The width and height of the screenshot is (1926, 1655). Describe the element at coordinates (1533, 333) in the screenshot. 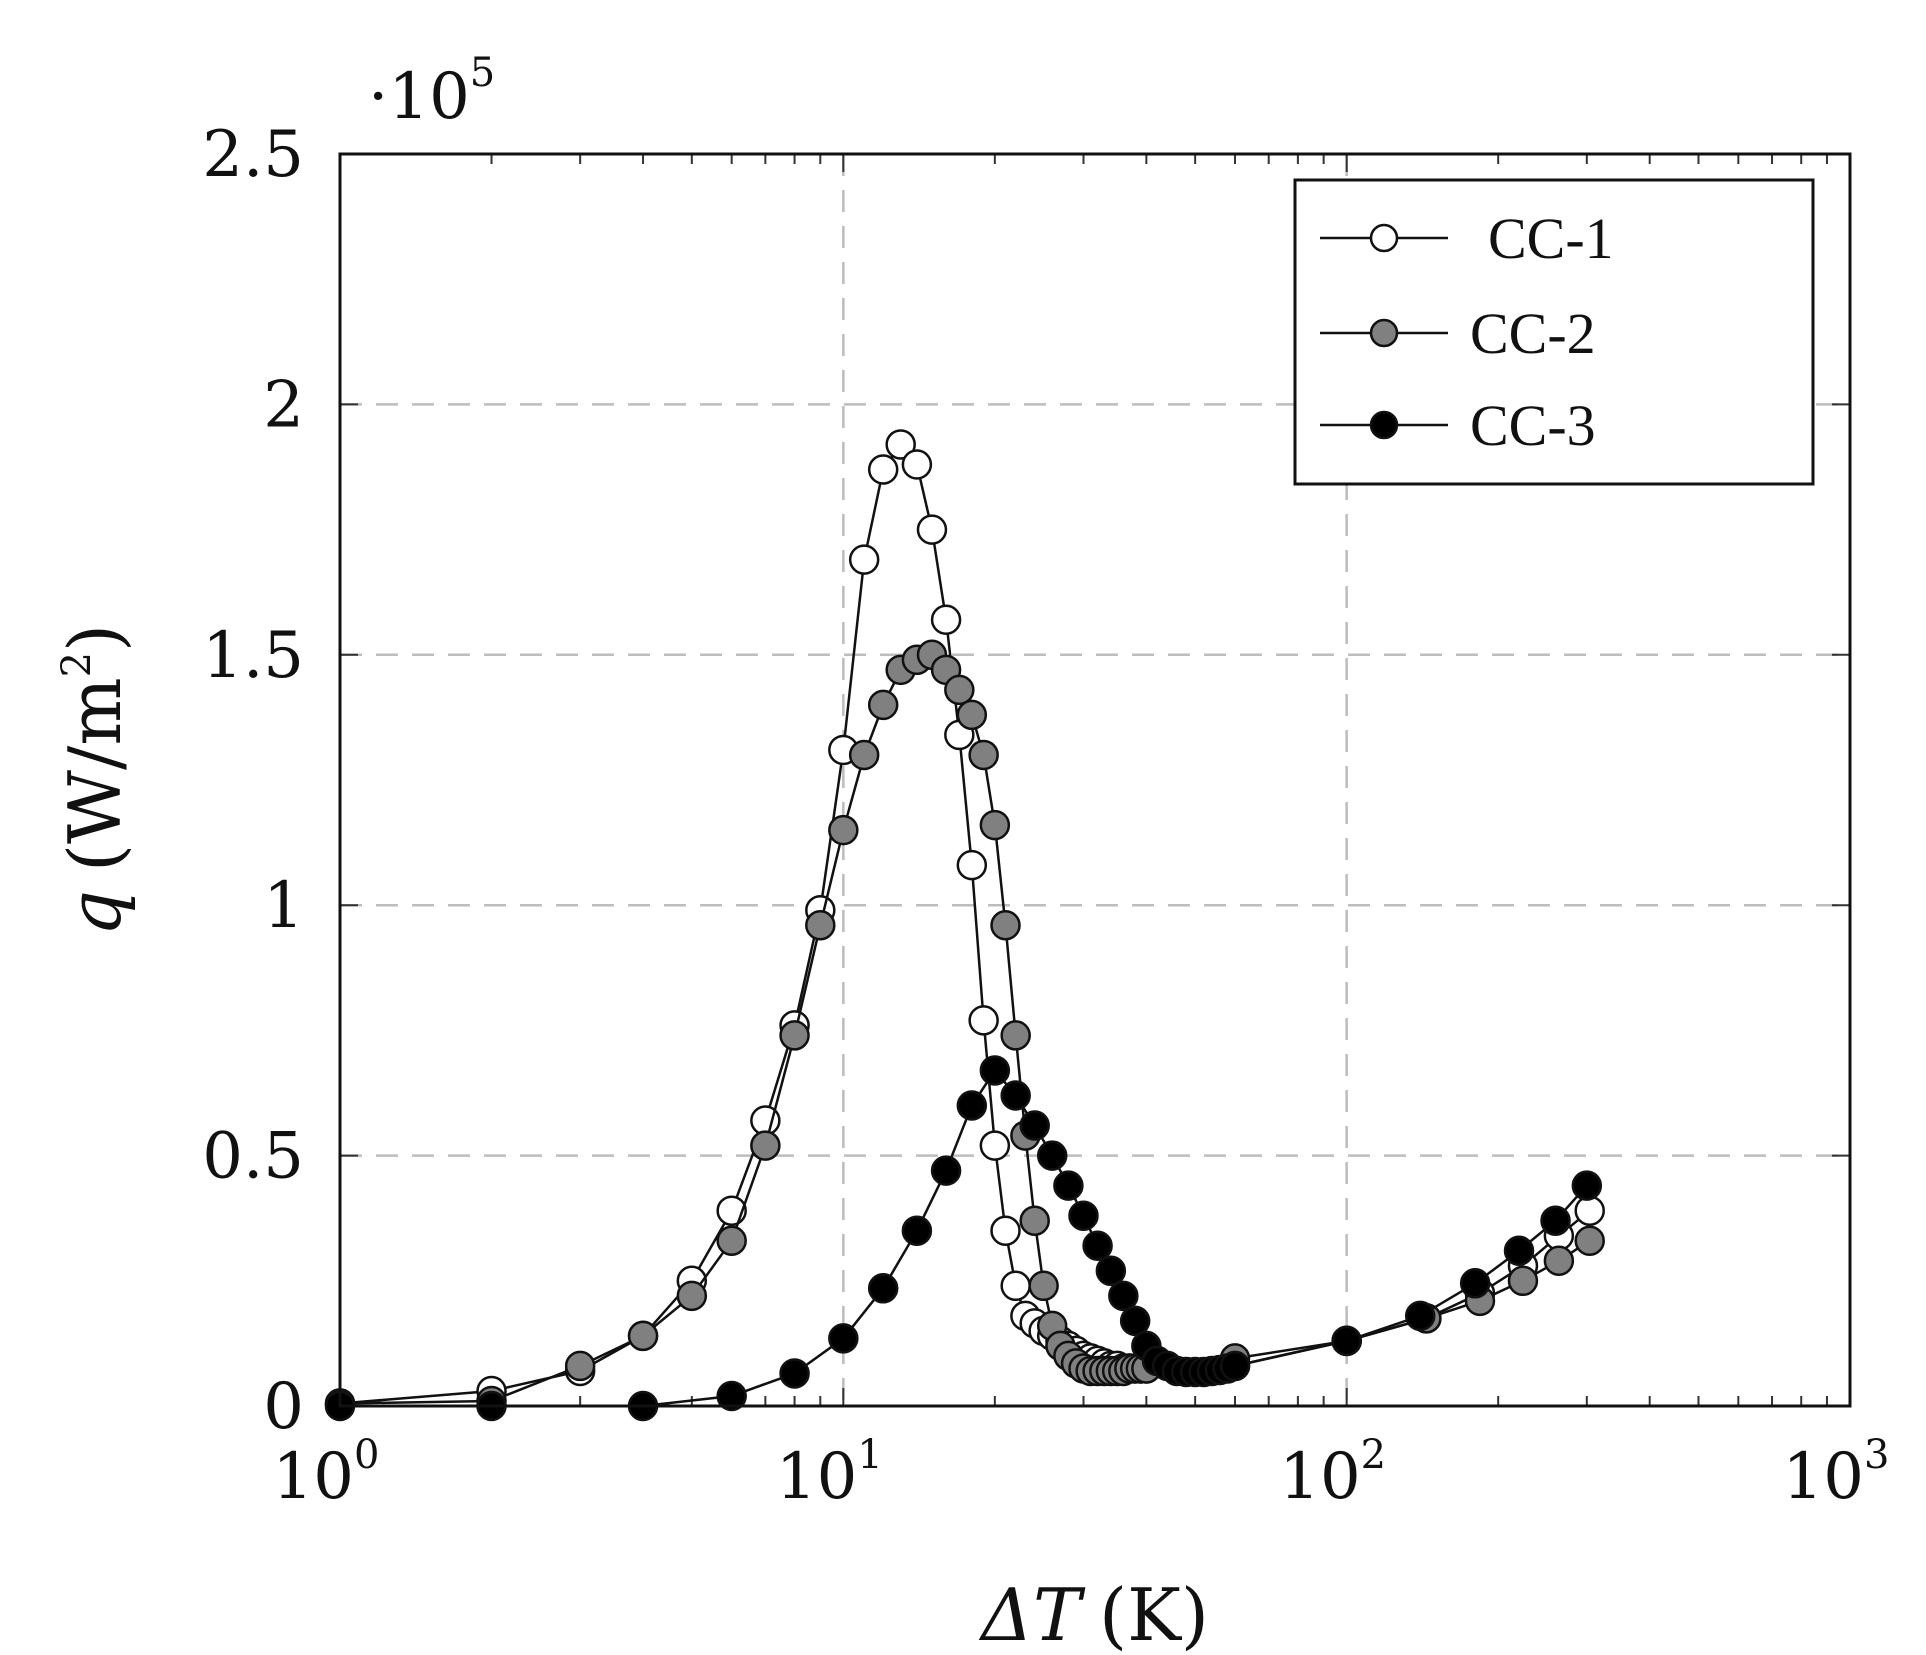

I see `legend-label-cc-2: CC-2` at that location.